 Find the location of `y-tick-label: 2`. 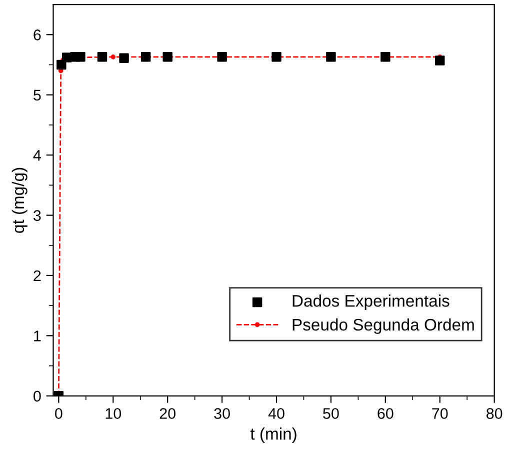

y-tick-label: 2 is located at coordinates (37, 276).